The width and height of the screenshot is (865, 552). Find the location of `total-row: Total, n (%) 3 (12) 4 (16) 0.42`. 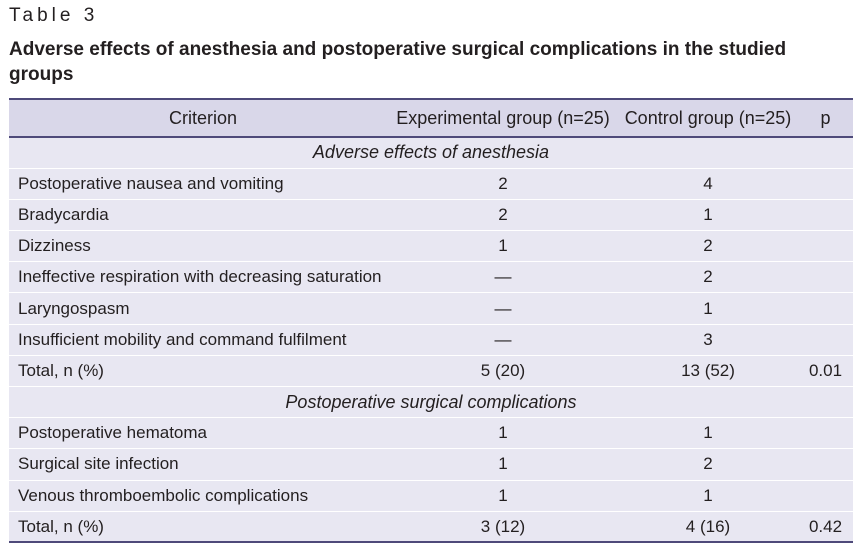

total-row: Total, n (%) 3 (12) 4 (16) 0.42 is located at coordinates (431, 527).